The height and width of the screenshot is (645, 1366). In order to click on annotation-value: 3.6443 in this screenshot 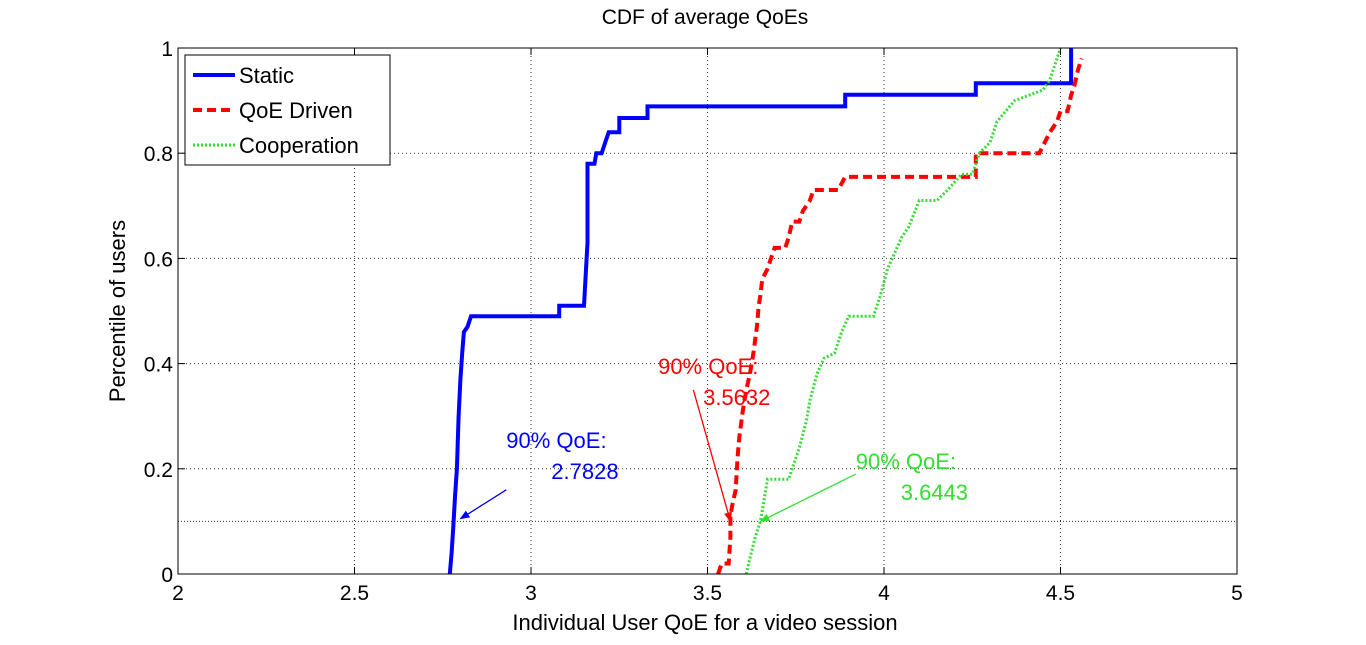, I will do `click(934, 492)`.